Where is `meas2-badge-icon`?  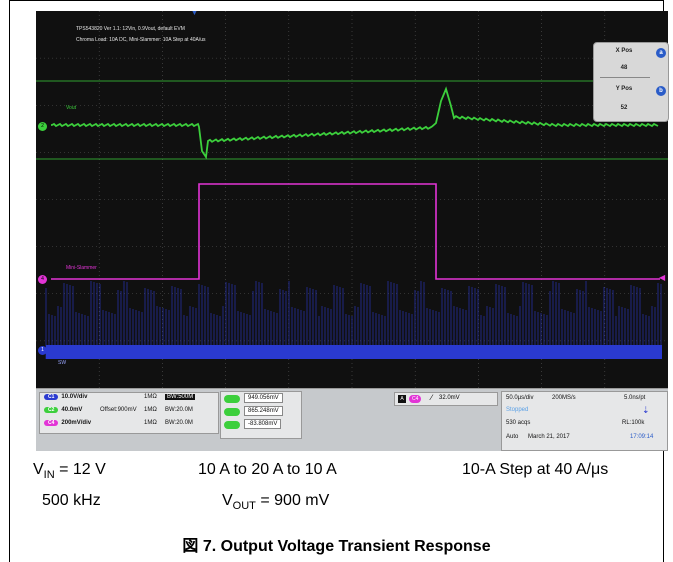
meas2-badge-icon is located at coordinates (232, 412).